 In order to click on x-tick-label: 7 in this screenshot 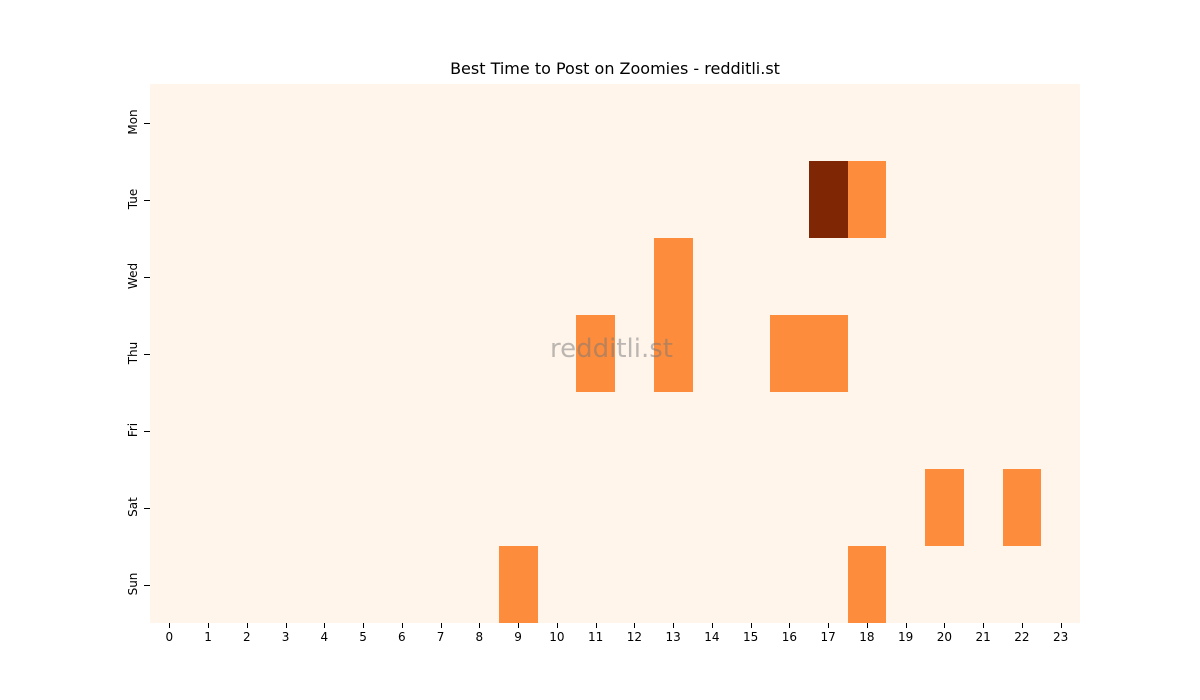, I will do `click(440, 637)`.